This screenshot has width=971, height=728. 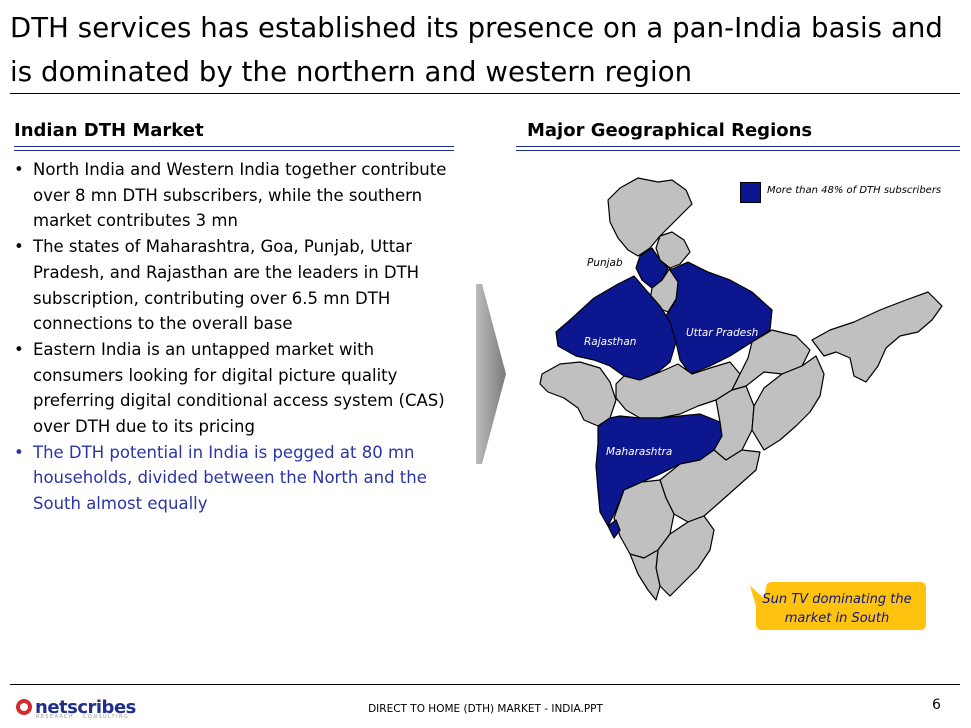 What do you see at coordinates (85, 707) in the screenshot?
I see `logo-text: netscribes` at bounding box center [85, 707].